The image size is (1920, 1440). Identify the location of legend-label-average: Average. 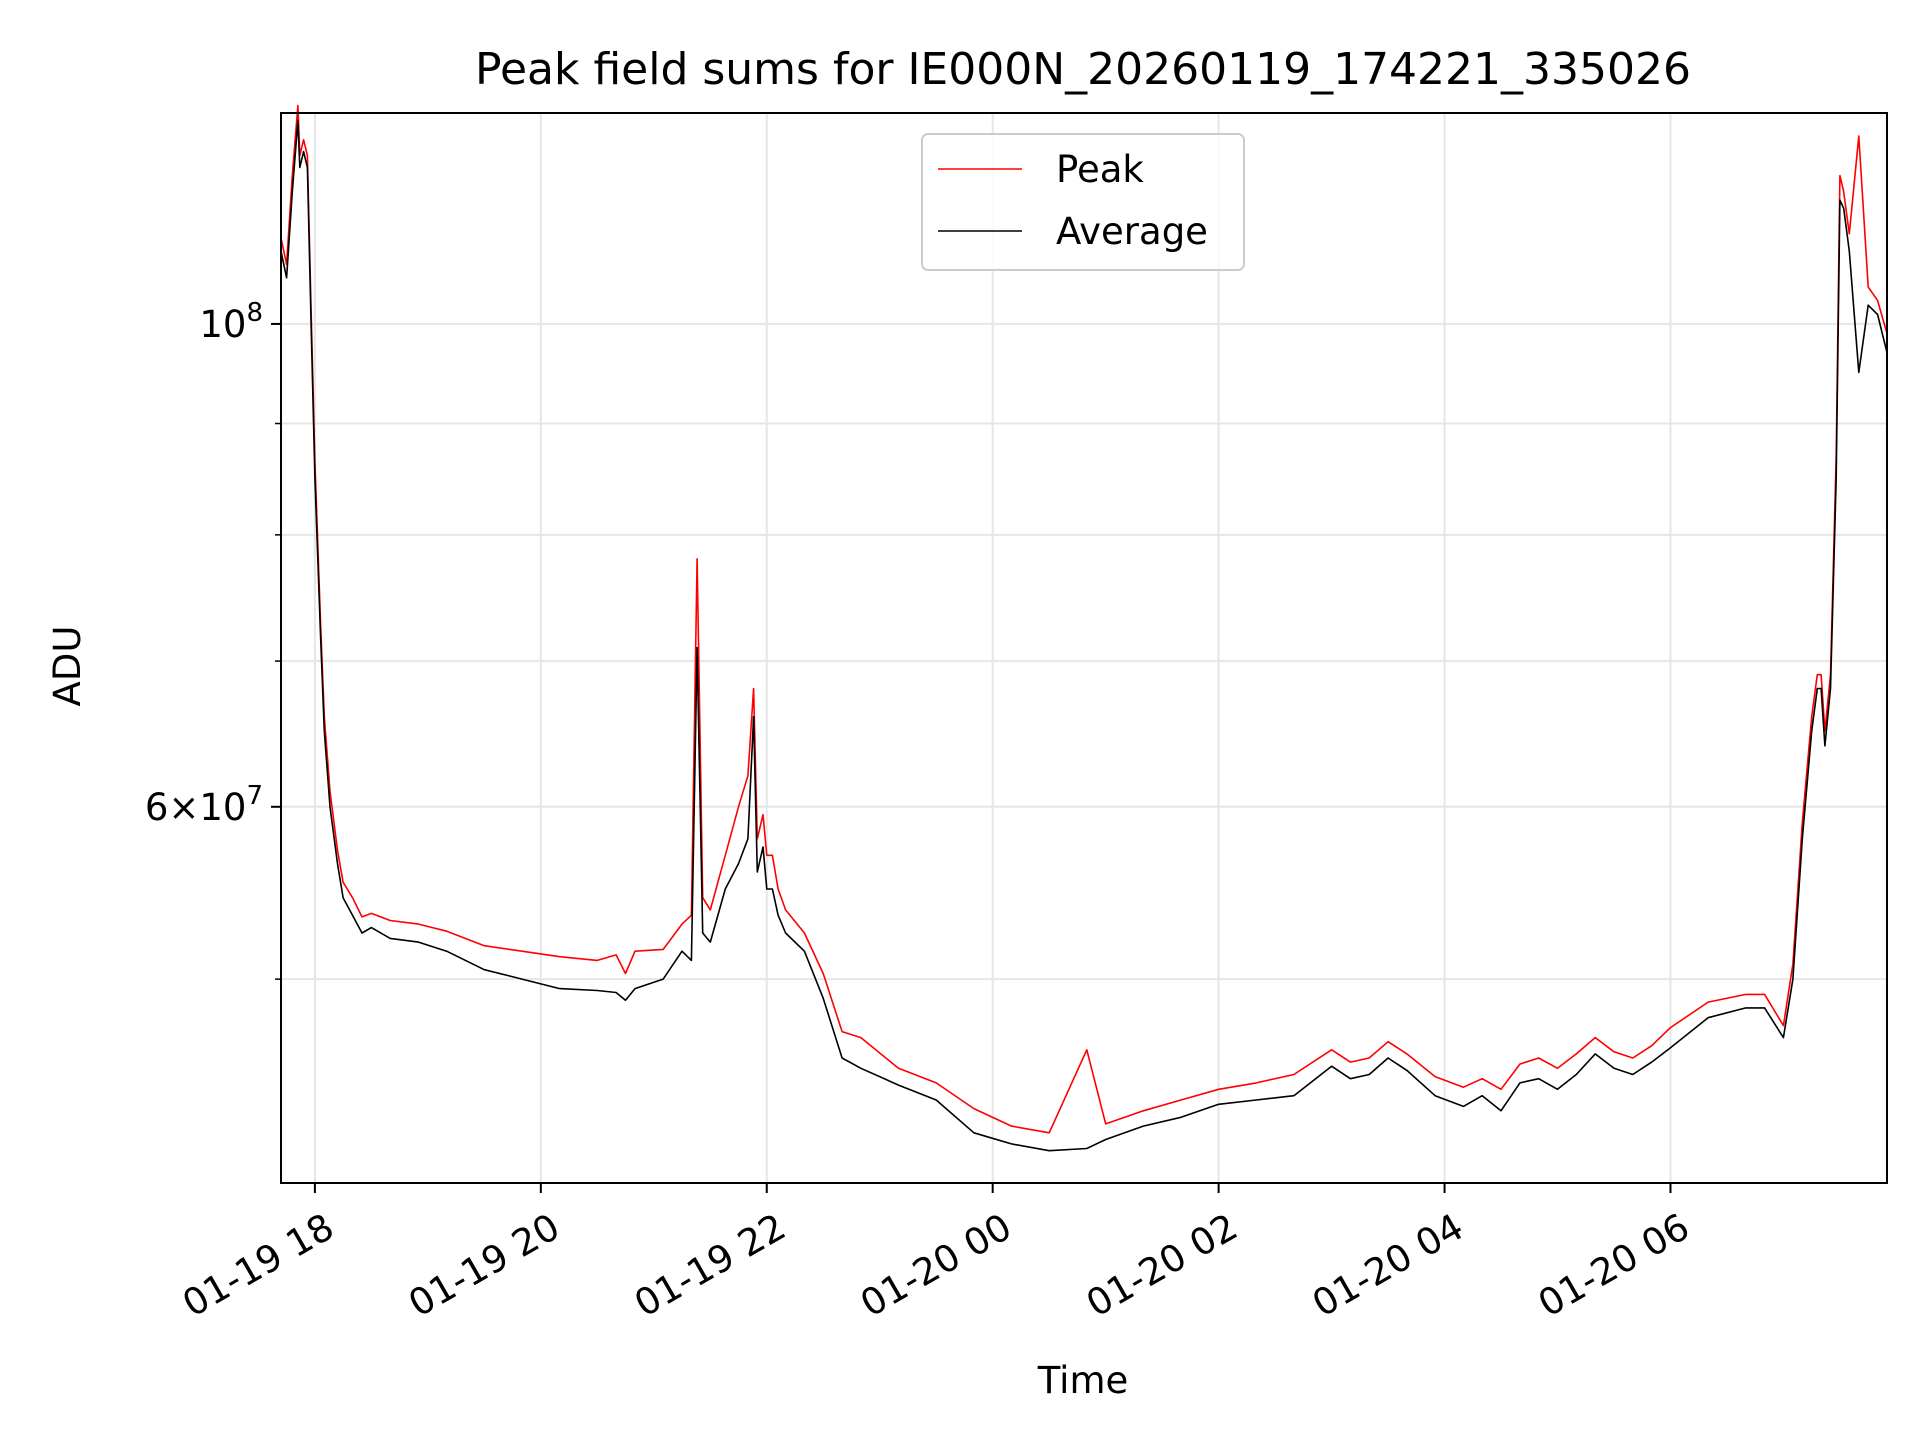
(1132, 231).